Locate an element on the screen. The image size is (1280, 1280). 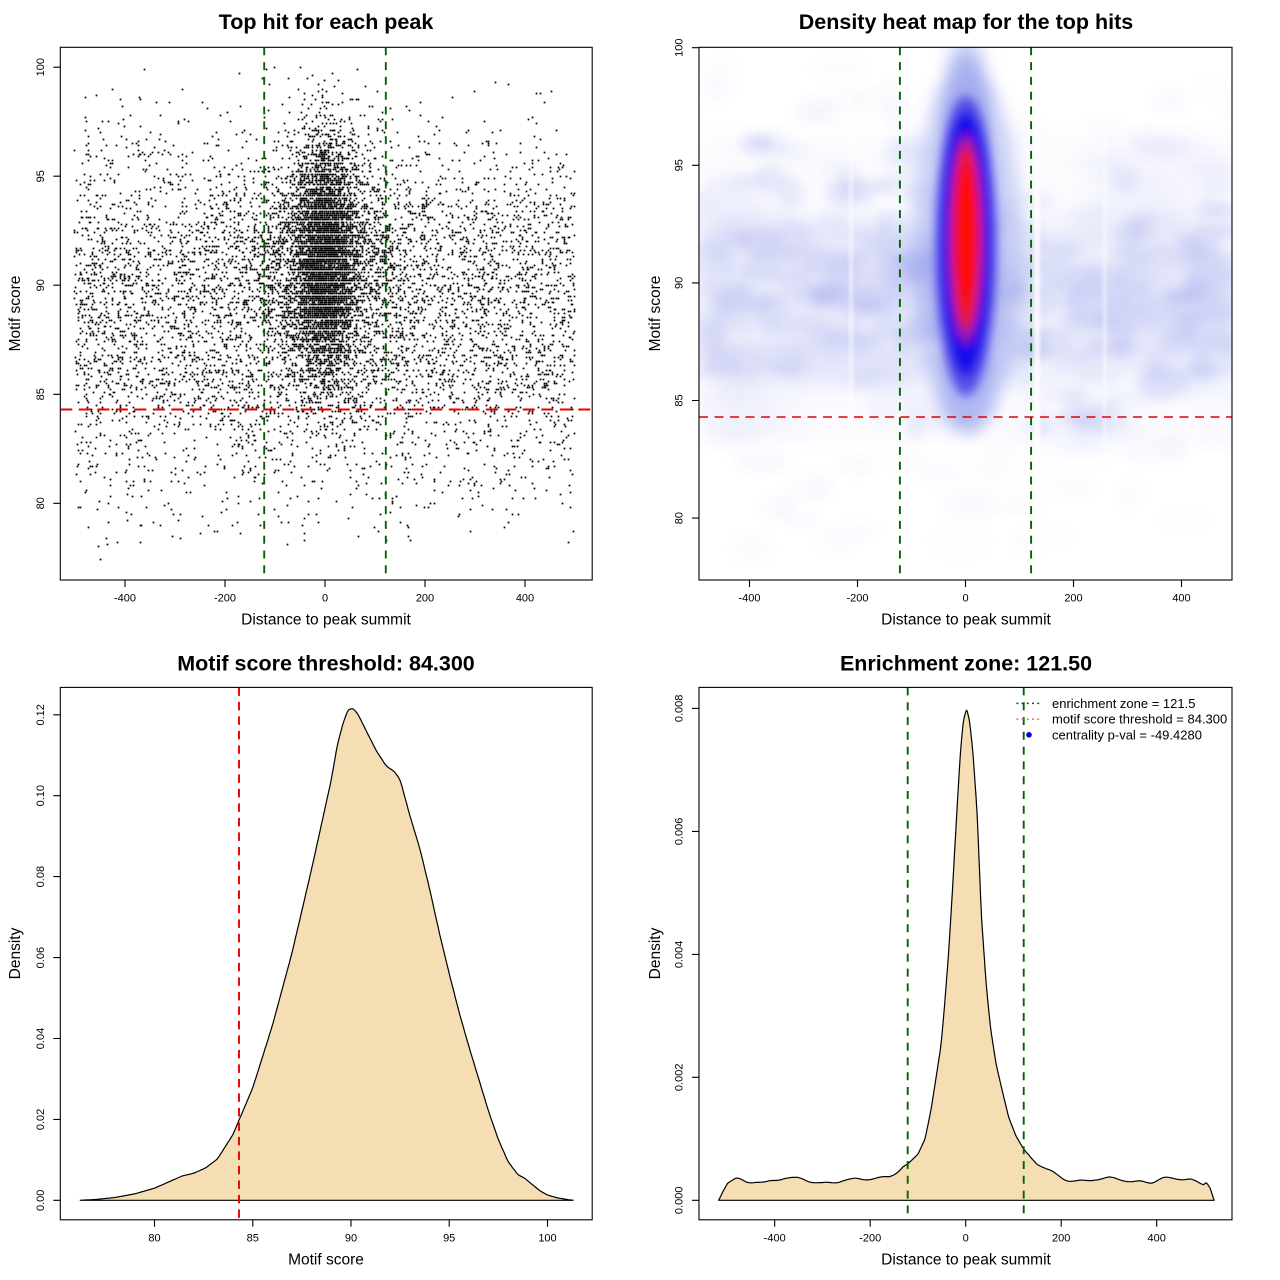
svg-text: enrichment zone = 121.5 is located at coordinates (1123, 703).